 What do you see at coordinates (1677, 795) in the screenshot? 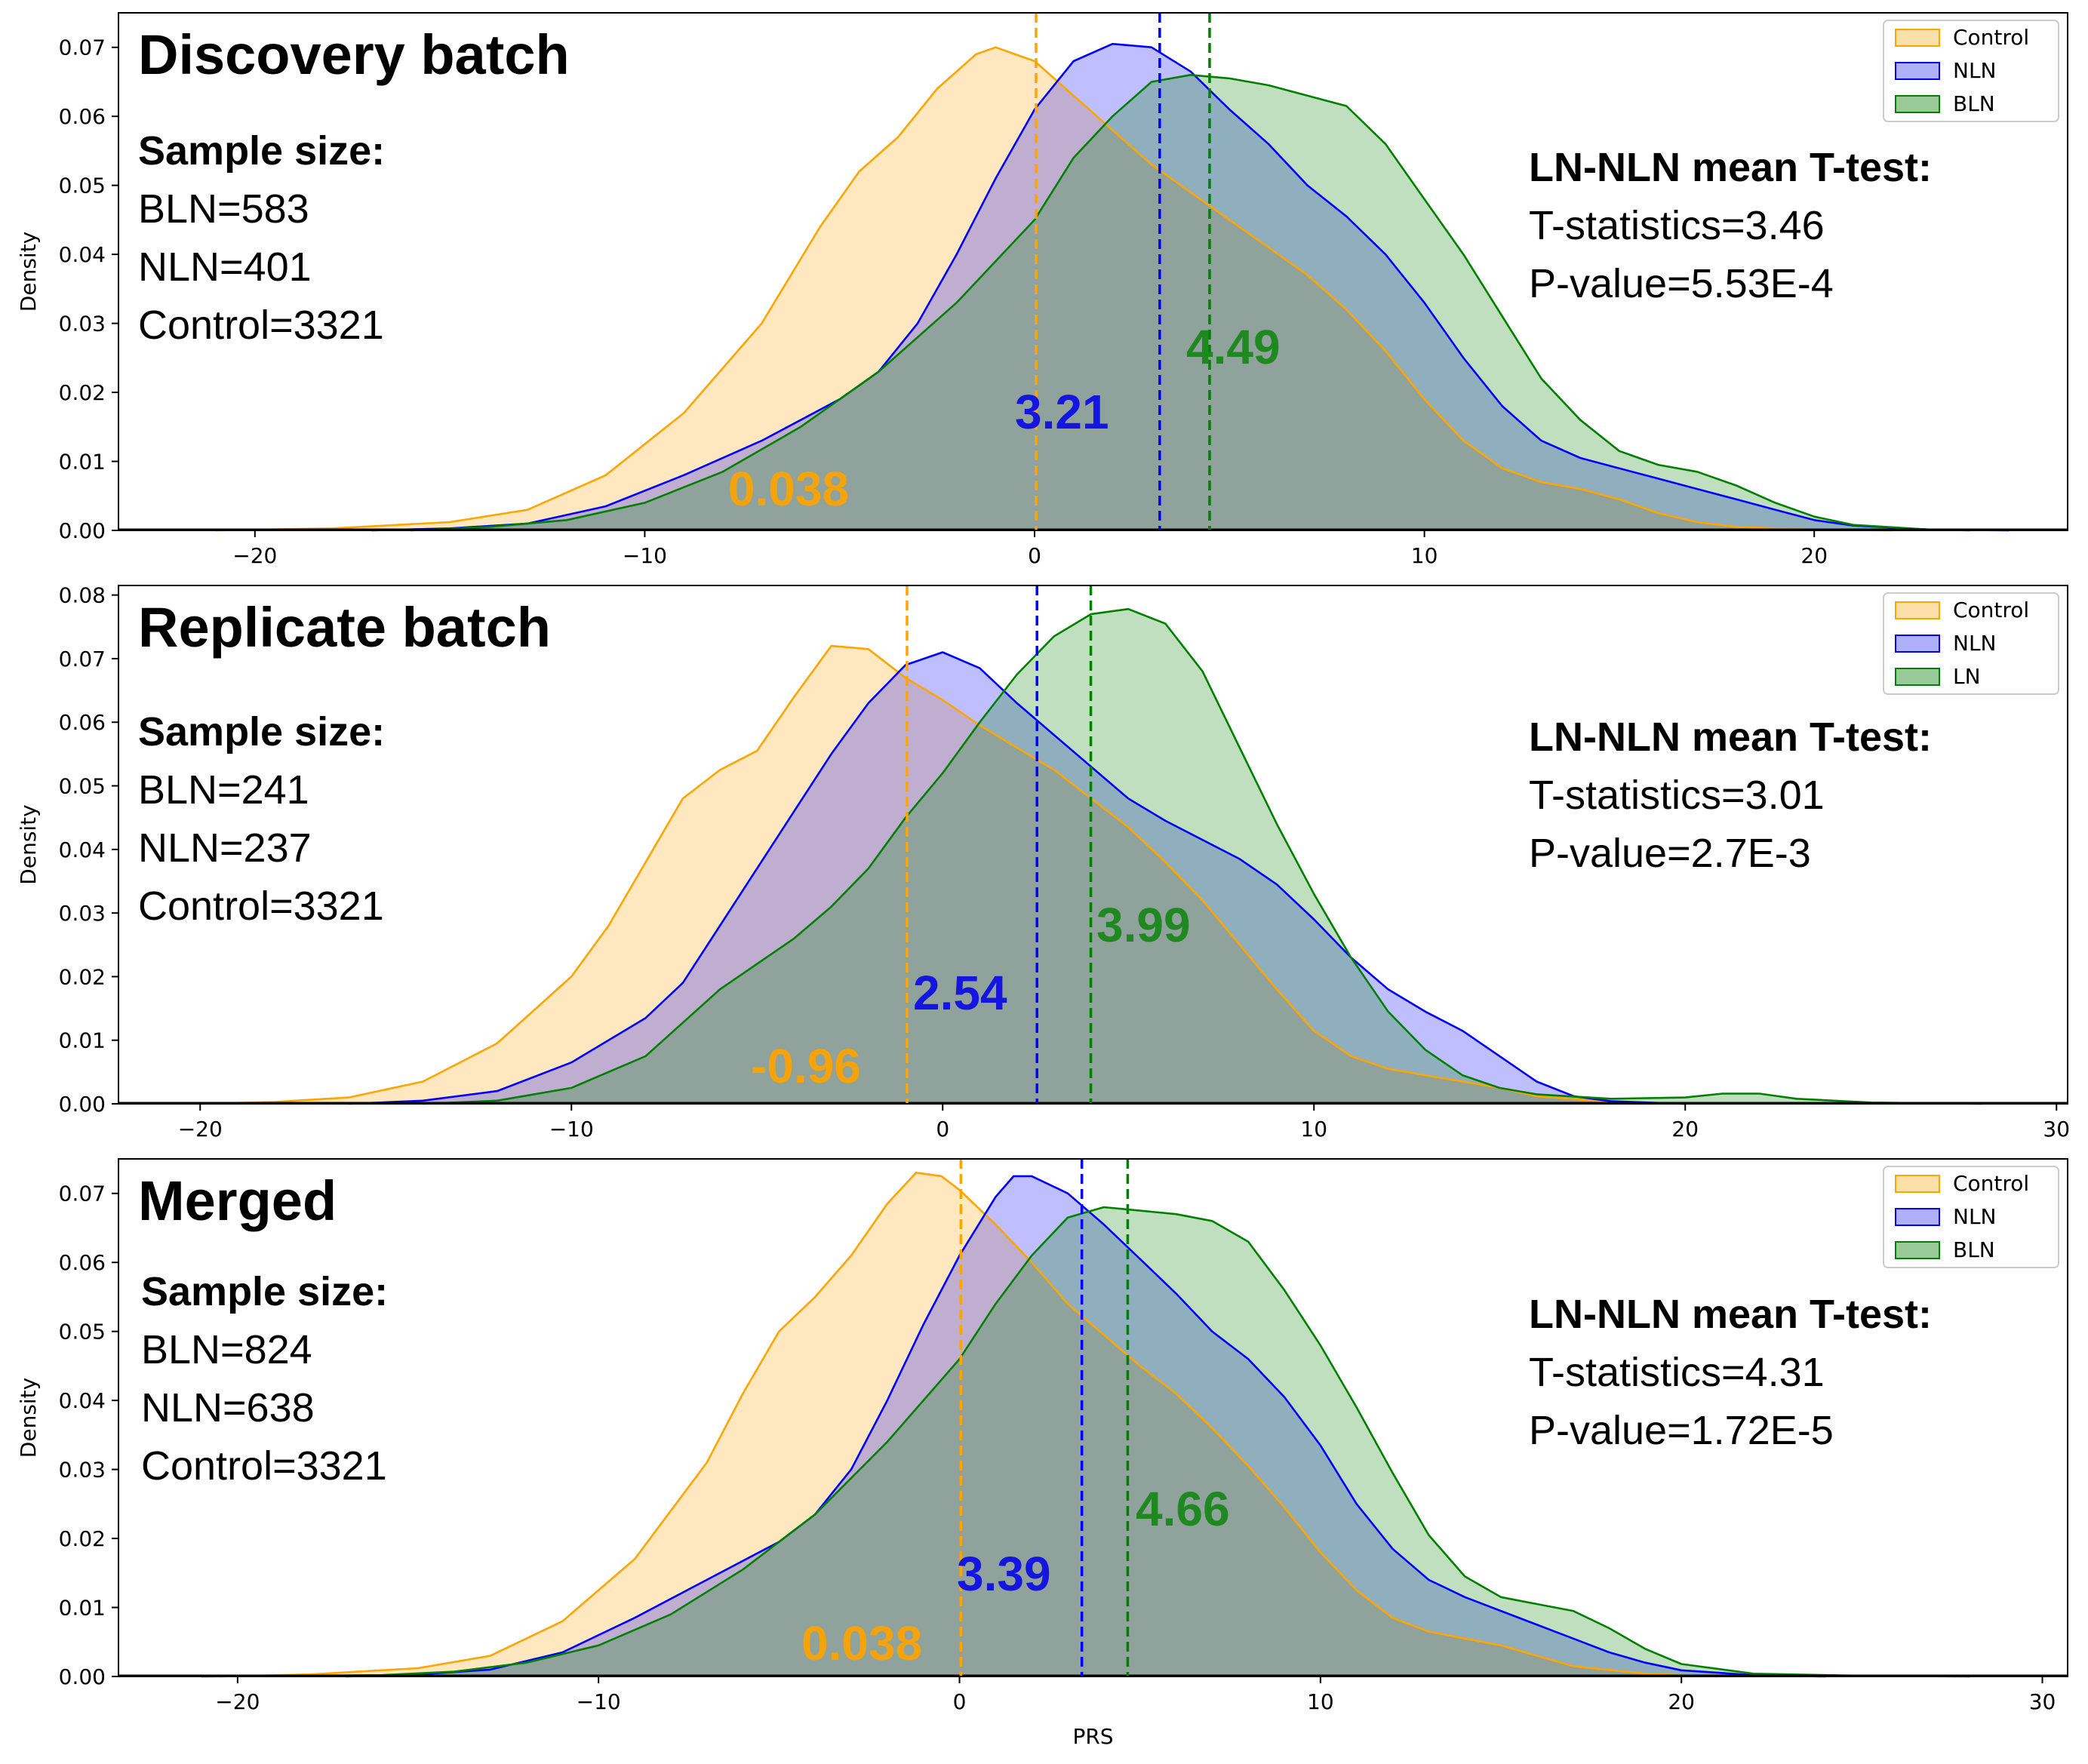
I see `ttest-line: T-statistics=3.01` at bounding box center [1677, 795].